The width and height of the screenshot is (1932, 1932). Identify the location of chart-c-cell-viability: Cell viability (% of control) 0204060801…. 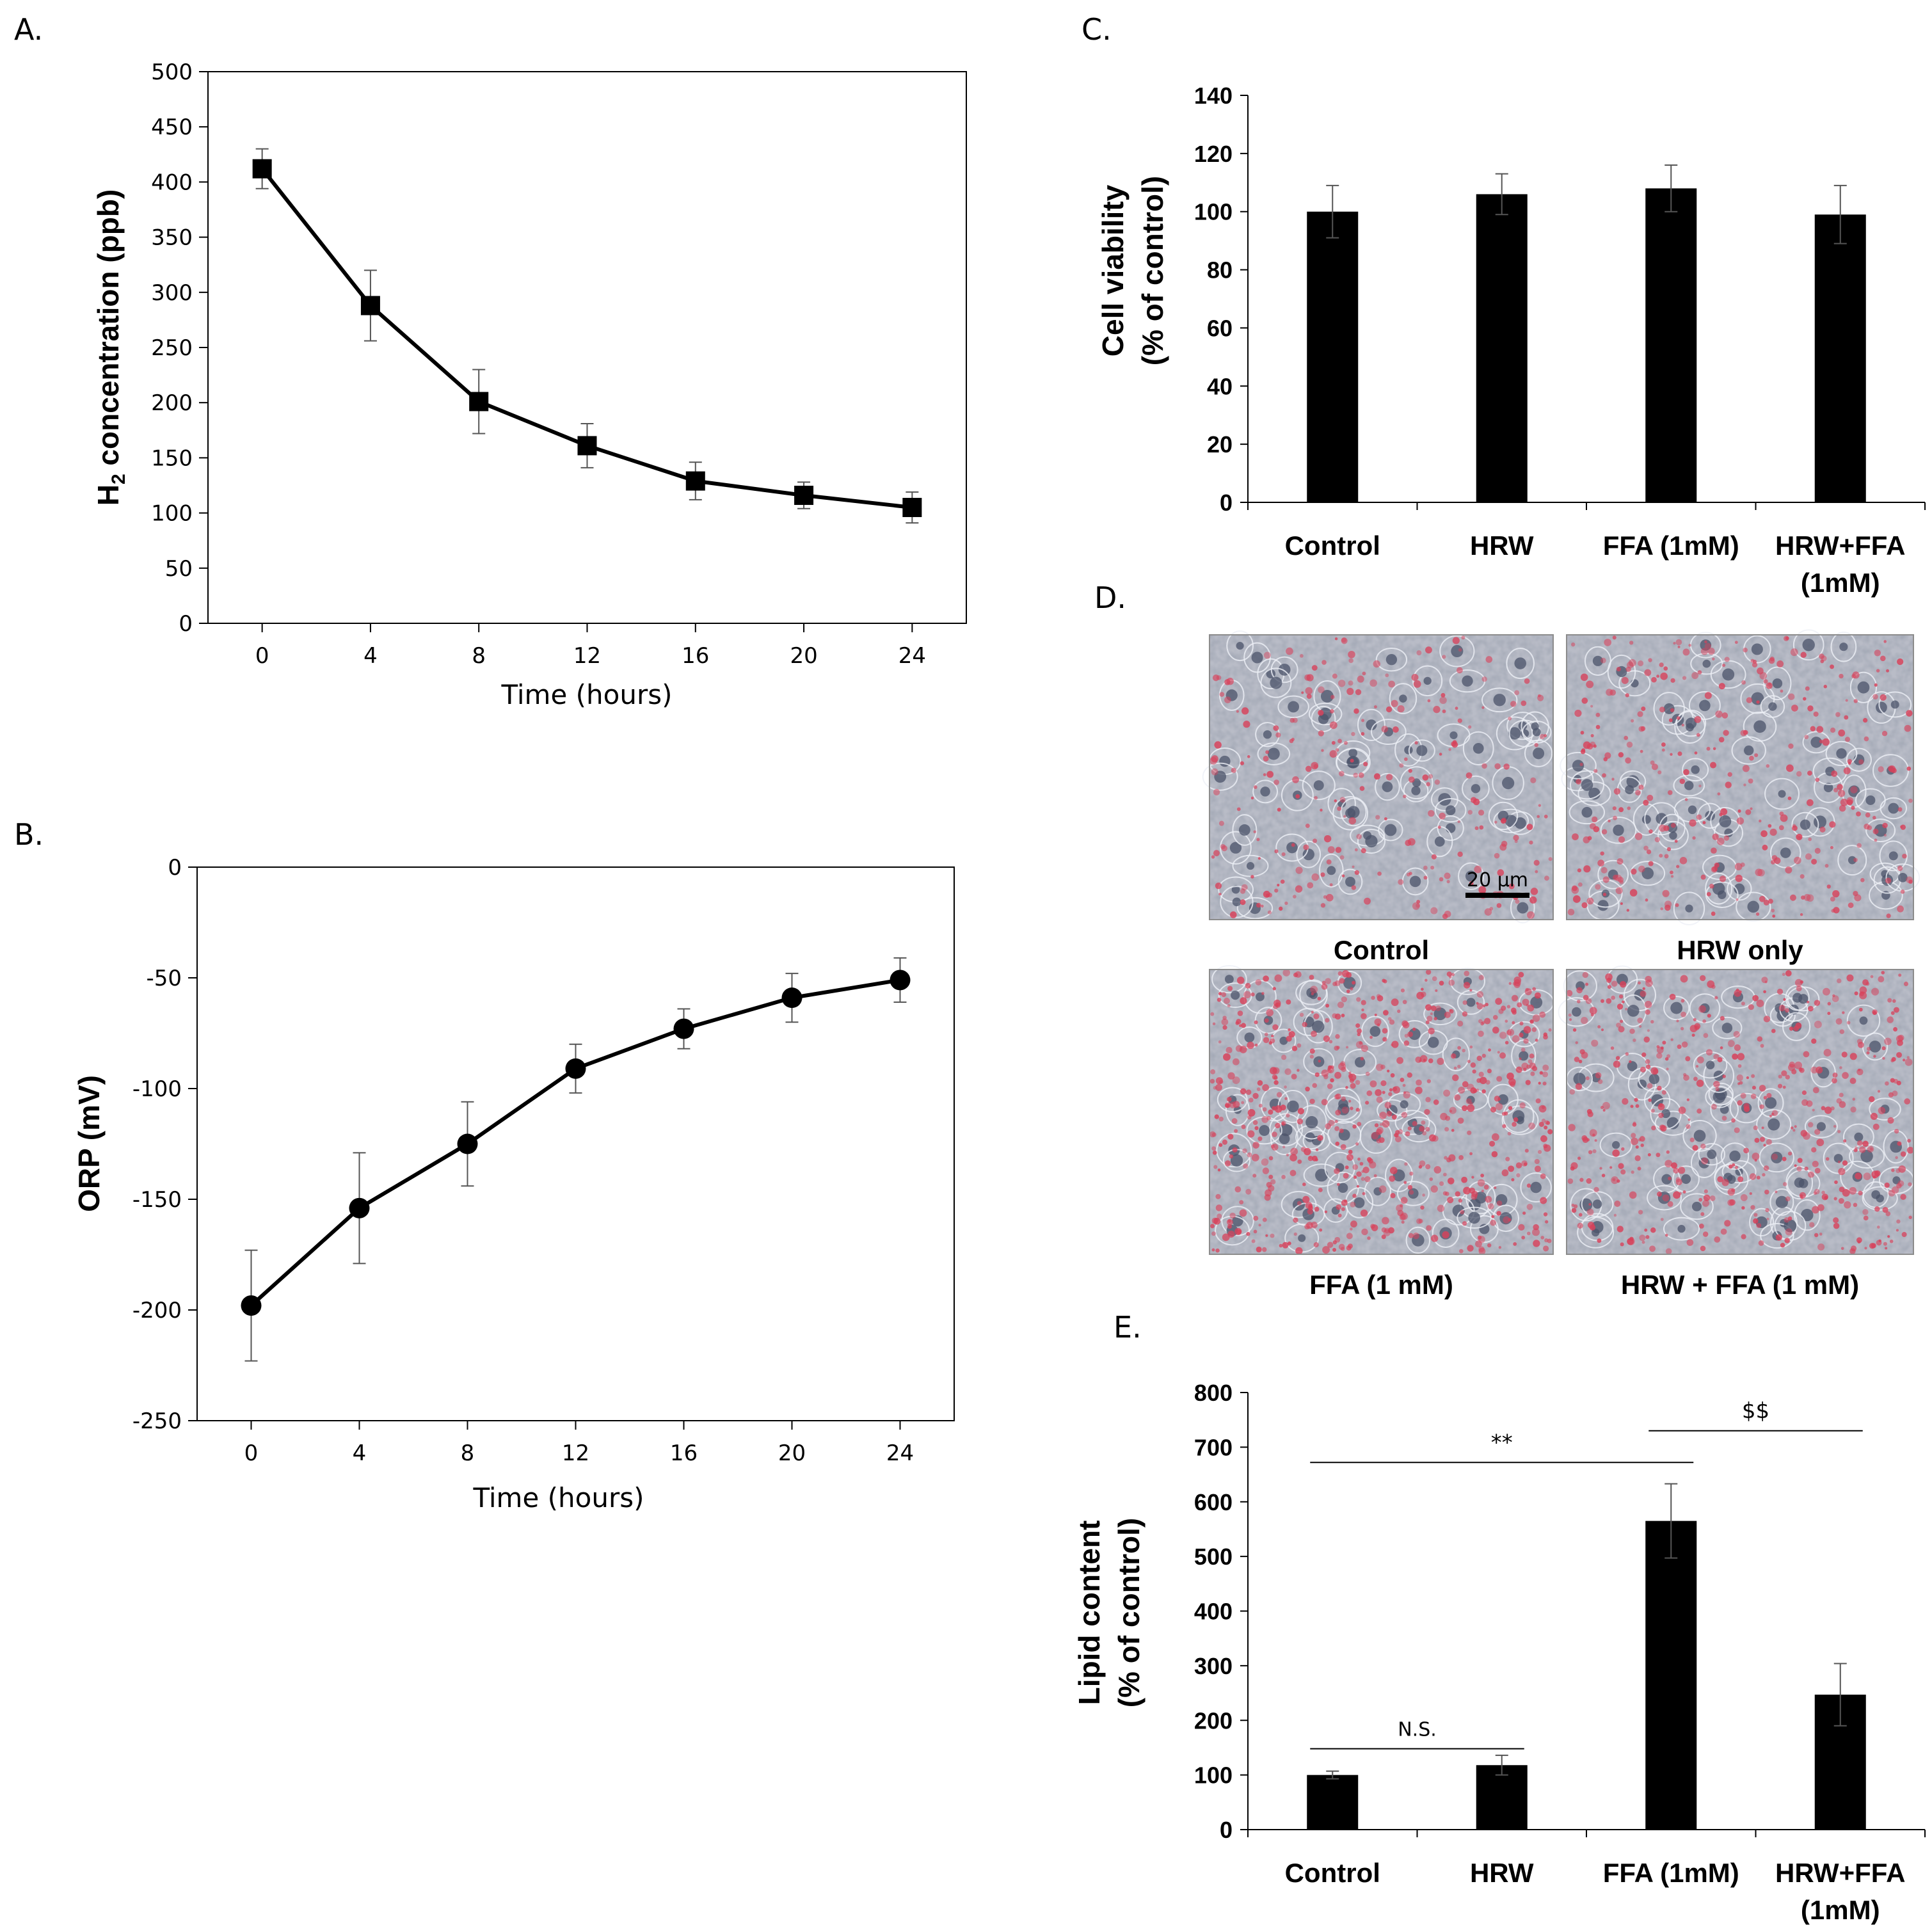
(1511, 340).